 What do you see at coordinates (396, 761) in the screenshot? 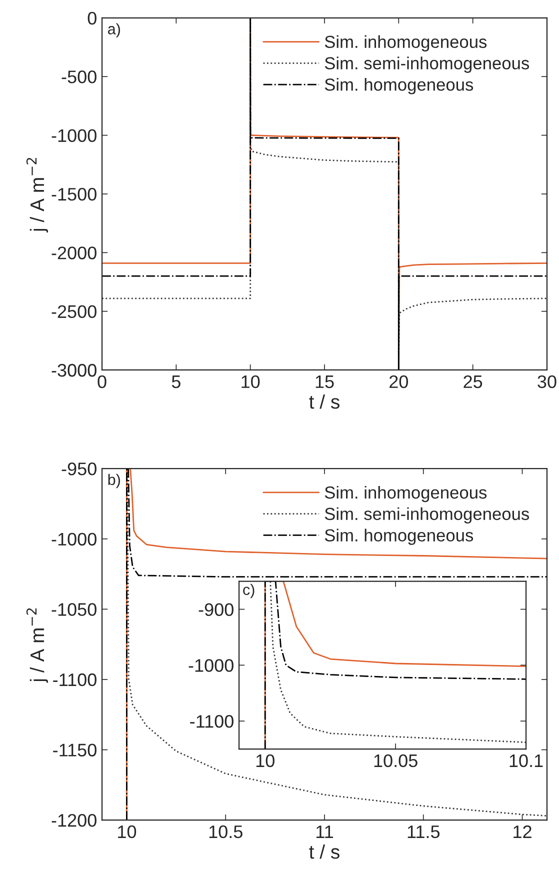
I see `x-tick-label: 10.05` at bounding box center [396, 761].